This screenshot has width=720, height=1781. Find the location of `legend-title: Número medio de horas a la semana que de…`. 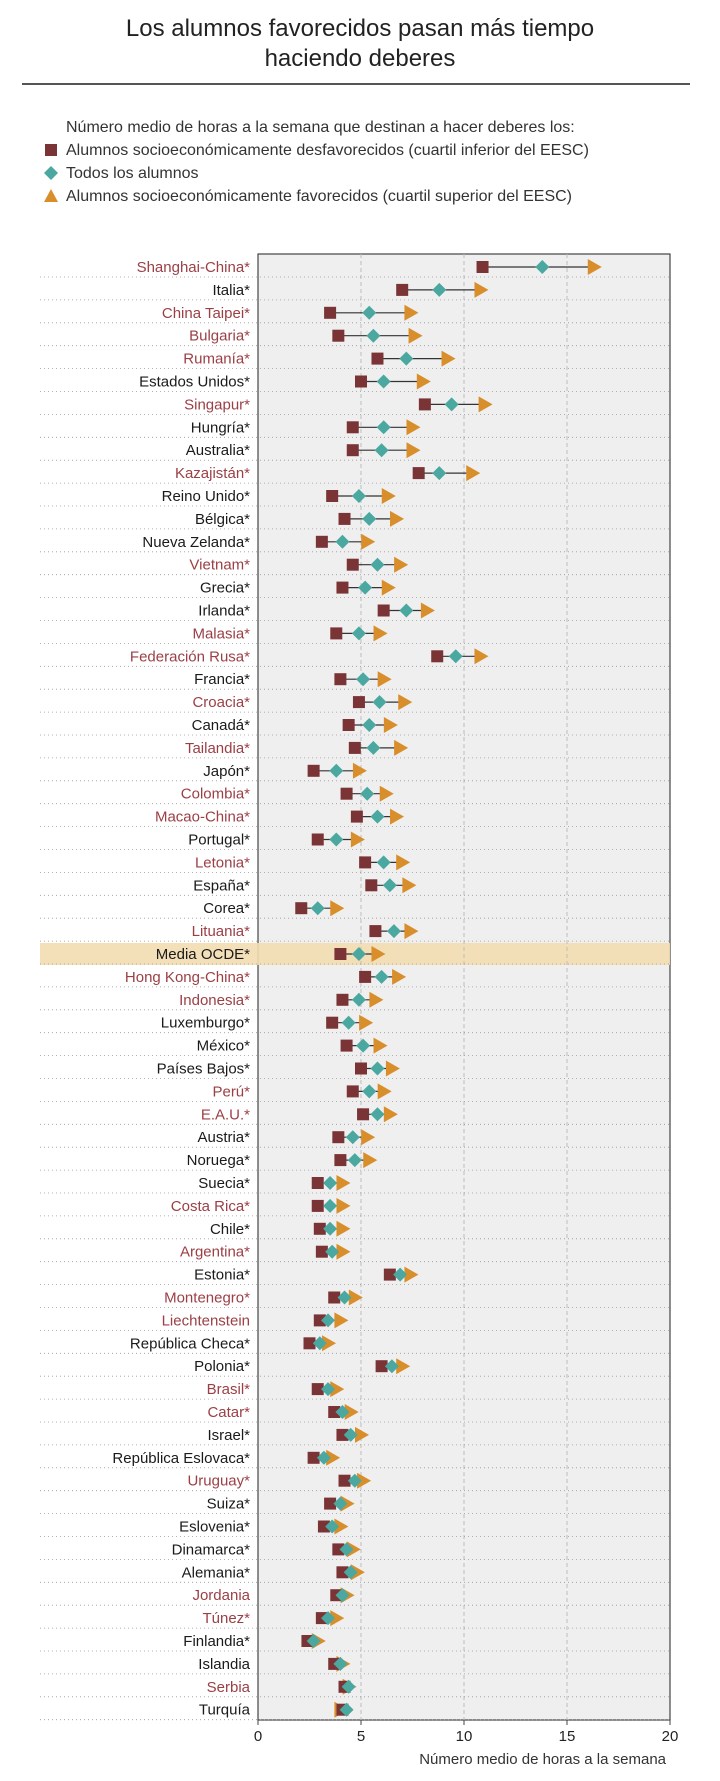

legend-title: Número medio de horas a la semana que de… is located at coordinates (320, 127).